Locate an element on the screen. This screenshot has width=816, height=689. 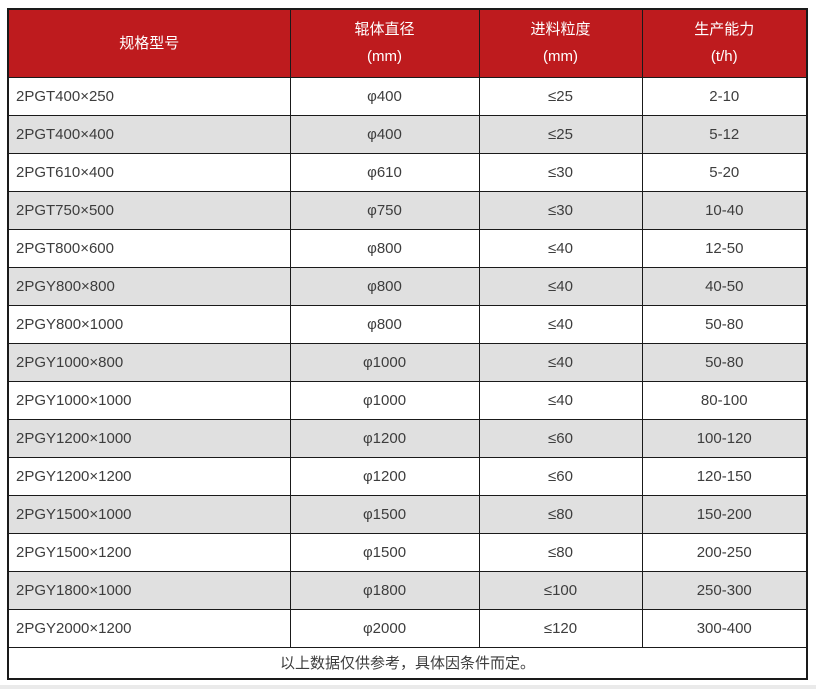
table-row: 2PGY1200×1200 φ1200 ≤60 120-150 is located at coordinates (407, 476).